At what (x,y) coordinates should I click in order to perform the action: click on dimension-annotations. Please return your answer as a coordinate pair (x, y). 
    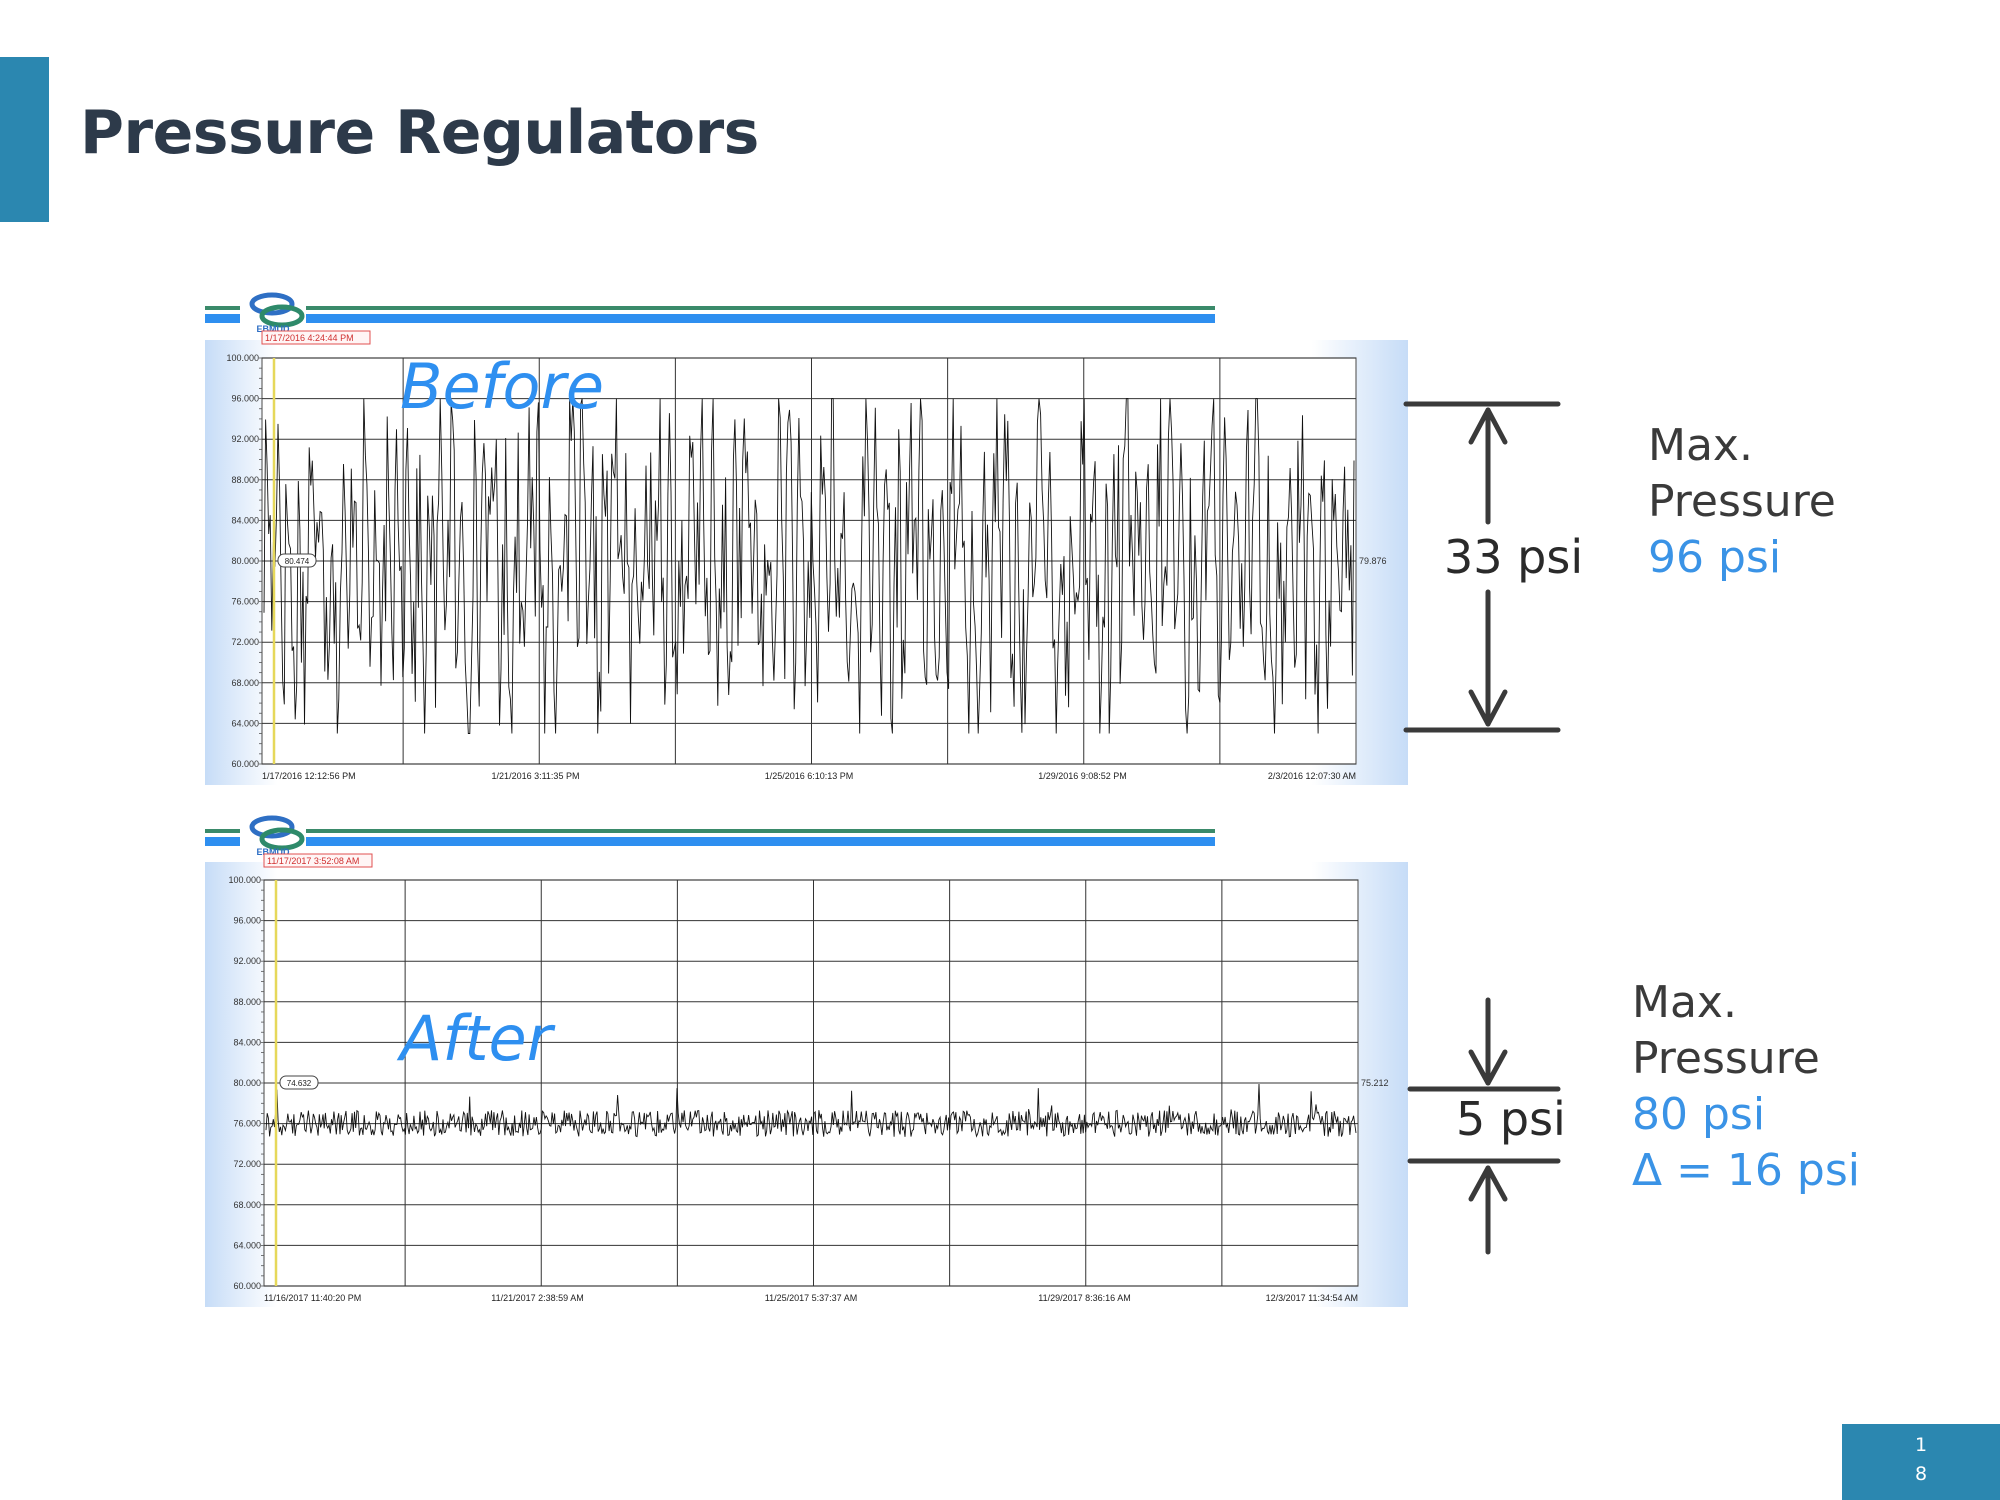
    Looking at the image, I should click on (1482, 828).